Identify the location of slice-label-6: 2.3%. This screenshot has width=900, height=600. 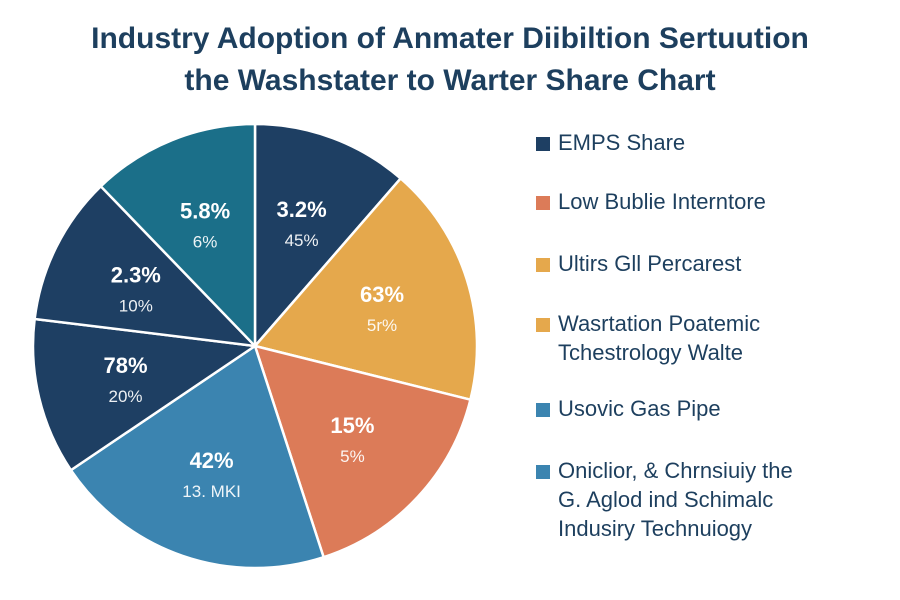
(136, 275).